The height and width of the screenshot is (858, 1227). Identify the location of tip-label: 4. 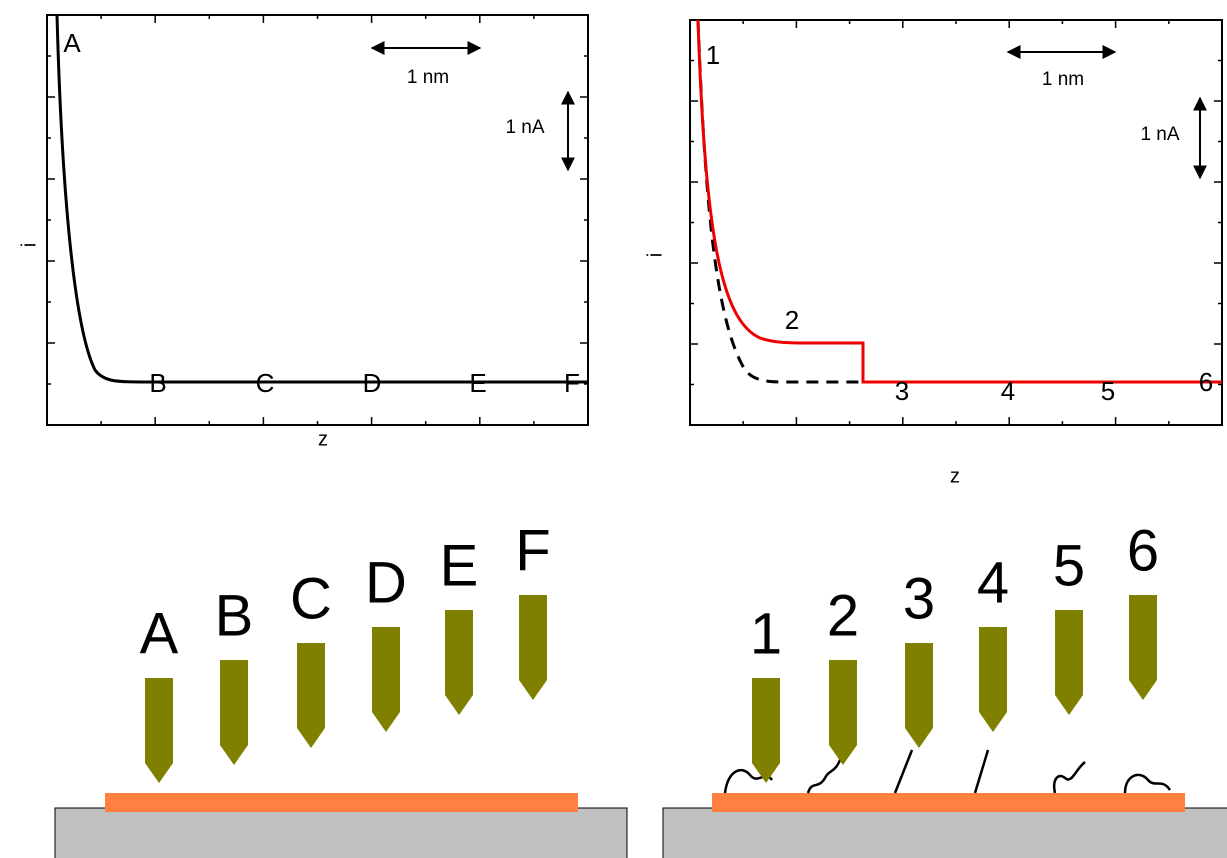
(993, 582).